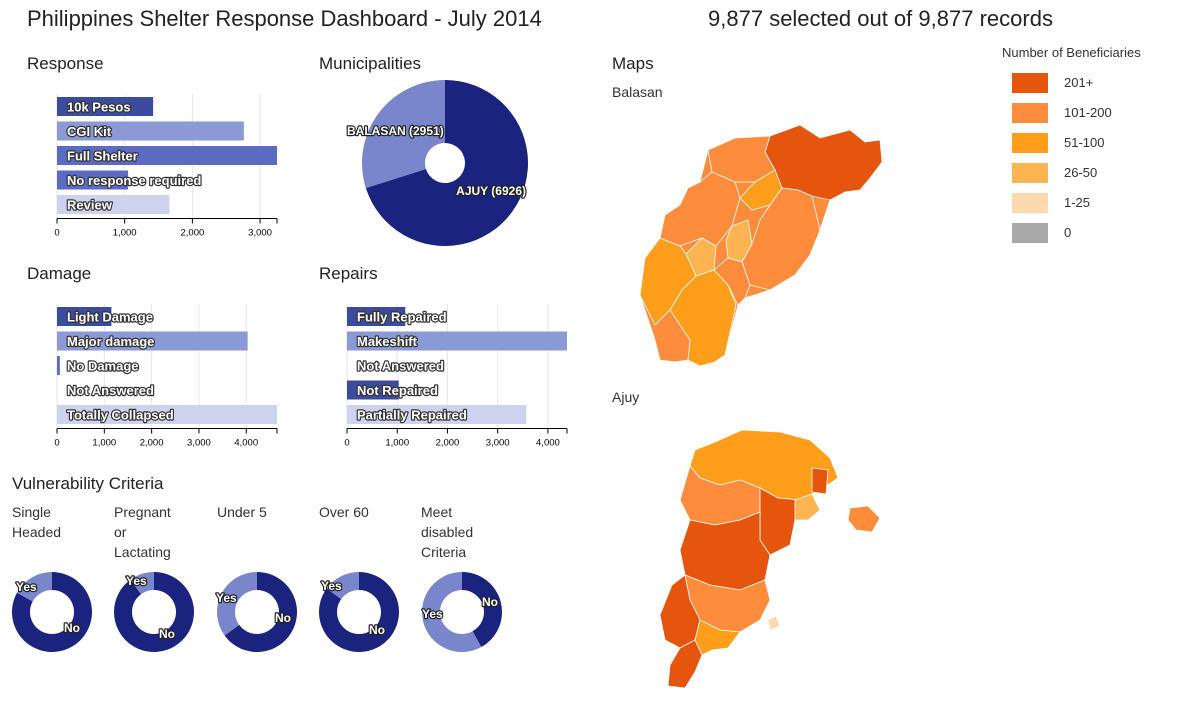  Describe the element at coordinates (283, 618) in the screenshot. I see `under5-slice-label: No` at that location.